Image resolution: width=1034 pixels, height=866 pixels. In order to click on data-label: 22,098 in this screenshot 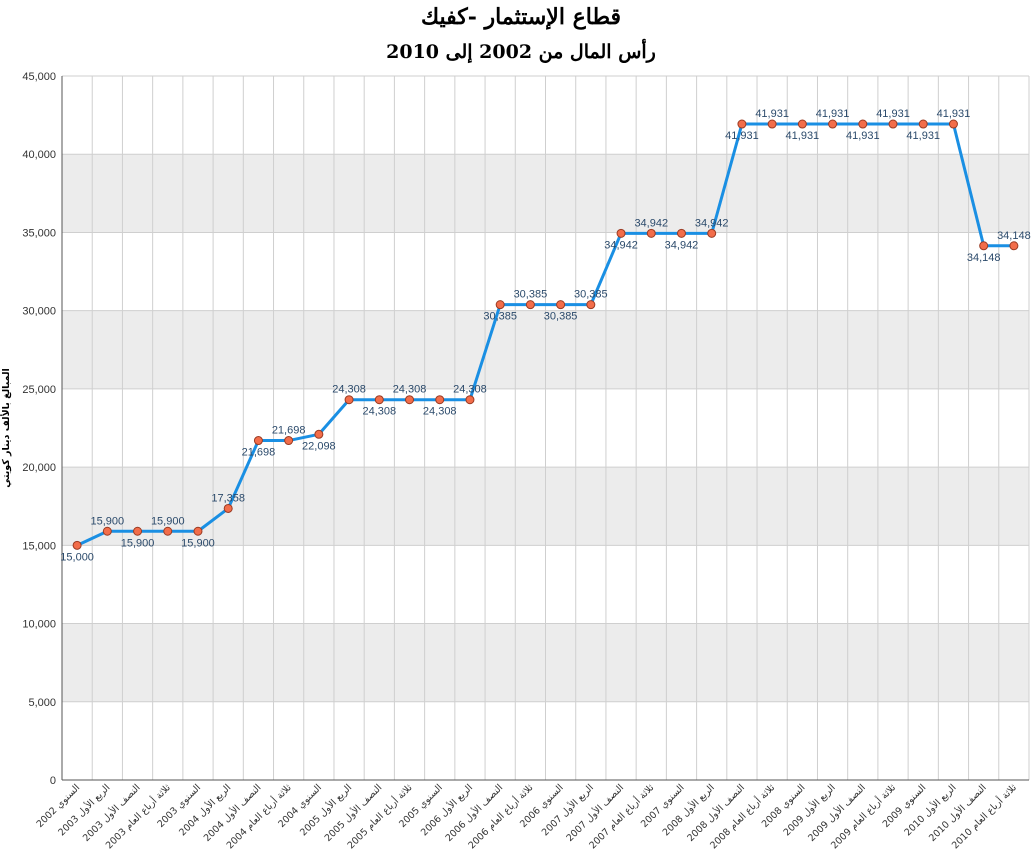, I will do `click(319, 446)`.